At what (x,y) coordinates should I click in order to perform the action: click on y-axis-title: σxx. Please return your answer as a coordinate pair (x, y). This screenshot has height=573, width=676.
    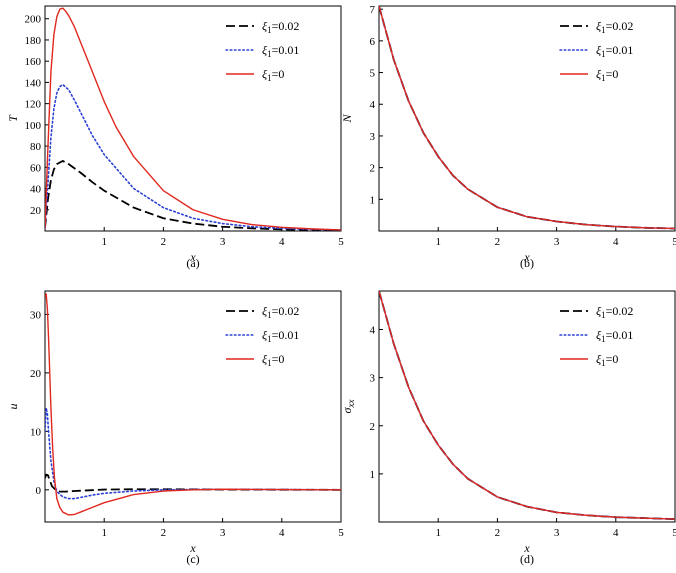
    Looking at the image, I should click on (348, 407).